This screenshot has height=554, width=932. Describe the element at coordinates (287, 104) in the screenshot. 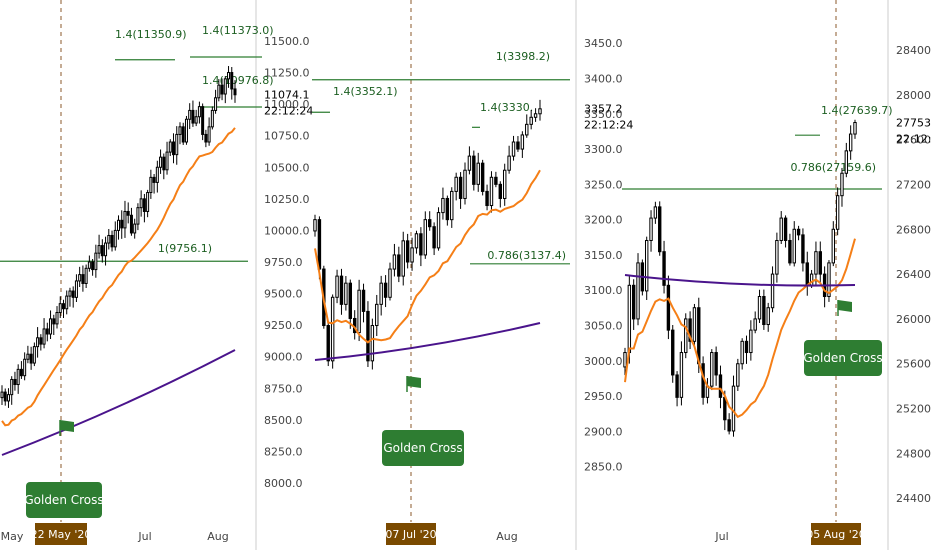

I see `y-tick-label: 11000.0` at that location.